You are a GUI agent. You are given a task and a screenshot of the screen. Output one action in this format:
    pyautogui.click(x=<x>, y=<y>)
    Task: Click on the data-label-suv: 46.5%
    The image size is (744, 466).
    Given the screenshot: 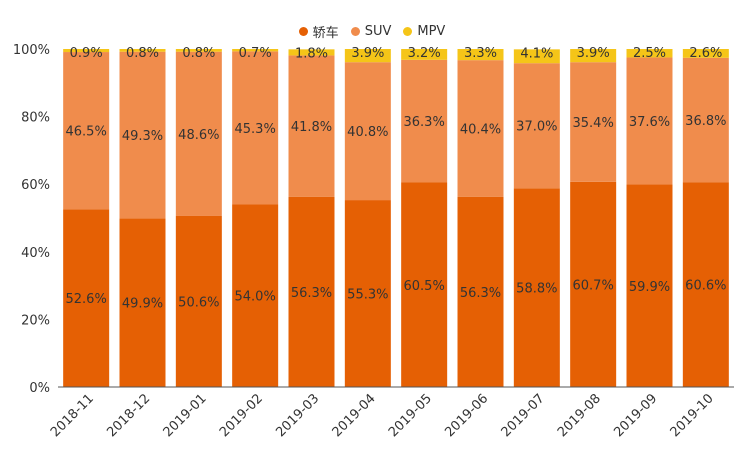 What is the action you would take?
    pyautogui.click(x=86, y=132)
    